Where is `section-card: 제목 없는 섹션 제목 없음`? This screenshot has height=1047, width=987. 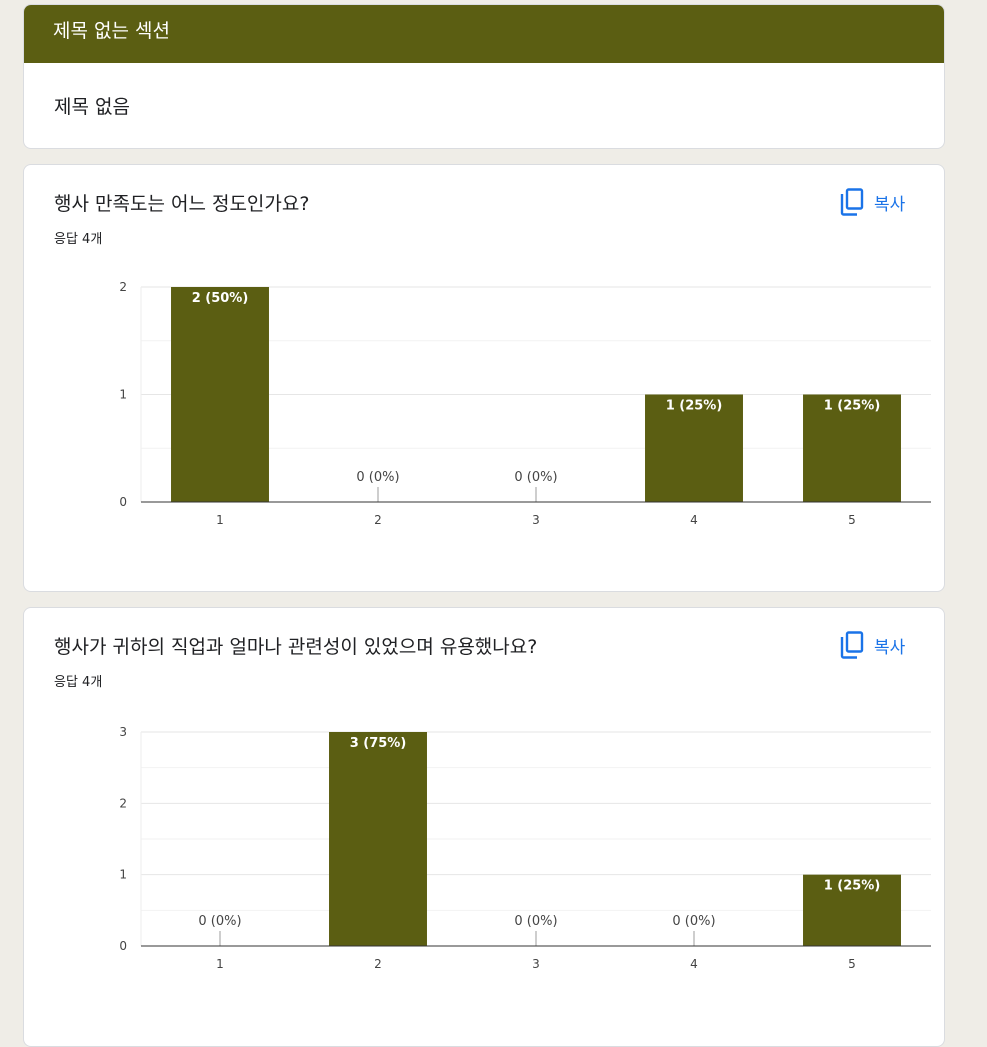
section-card: 제목 없는 섹션 제목 없음 is located at coordinates (484, 76).